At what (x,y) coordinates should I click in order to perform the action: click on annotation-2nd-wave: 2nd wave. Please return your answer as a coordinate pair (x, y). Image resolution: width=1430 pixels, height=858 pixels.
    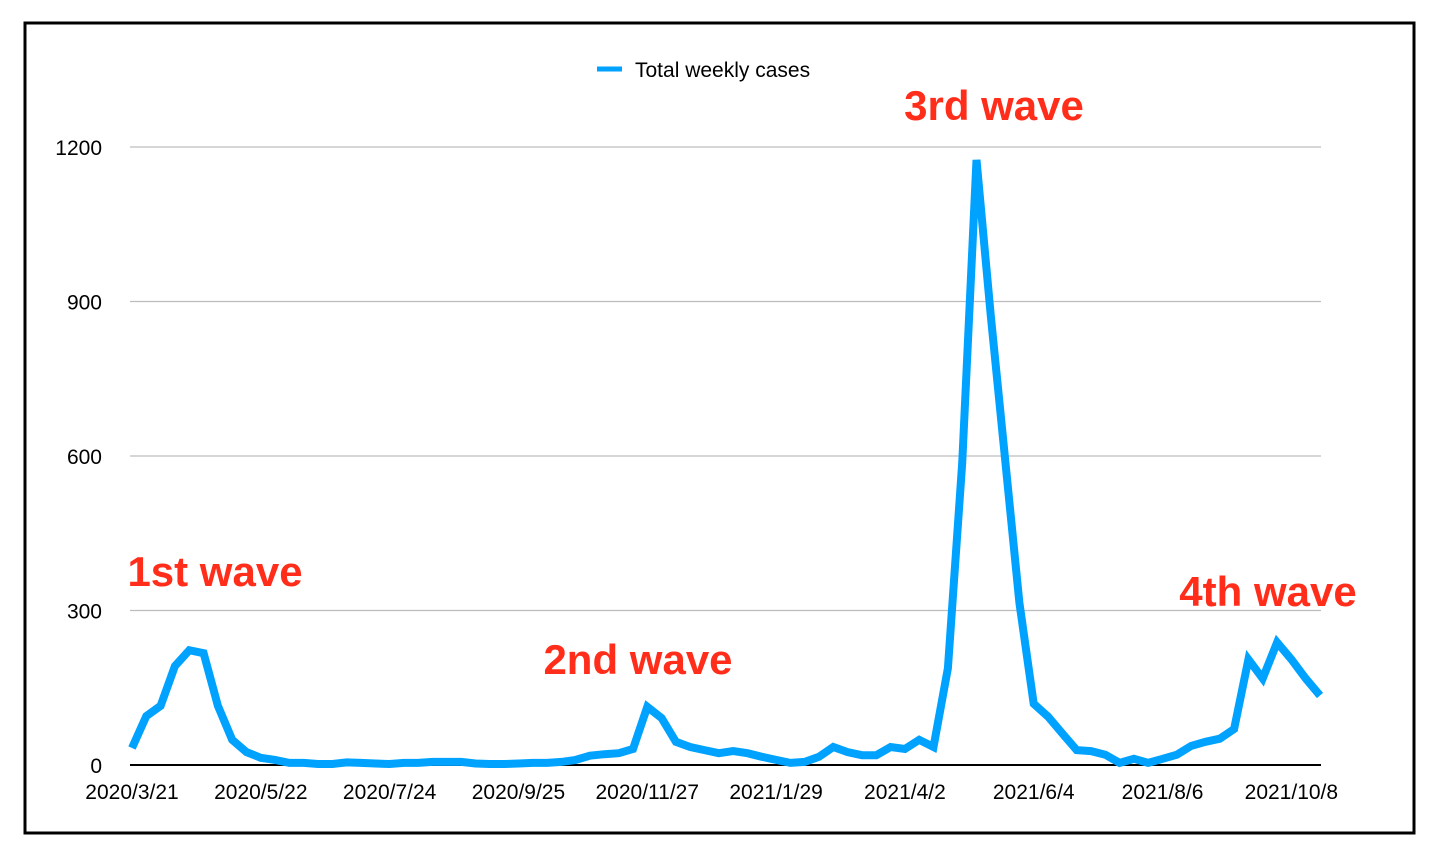
    Looking at the image, I should click on (637, 659).